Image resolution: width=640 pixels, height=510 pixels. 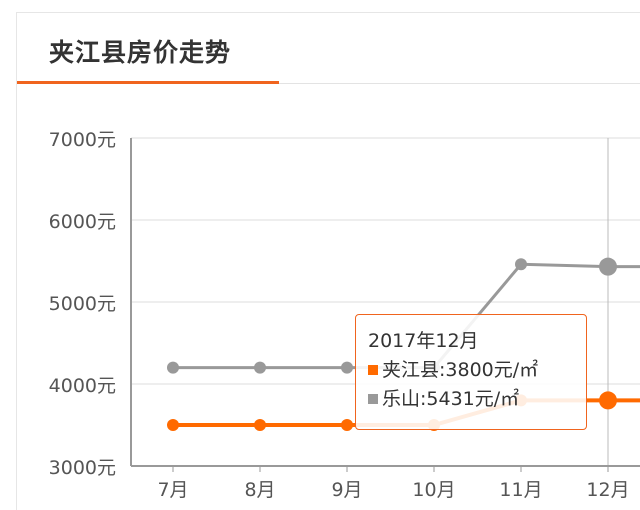 What do you see at coordinates (373, 370) in the screenshot?
I see `tooltip-swatch-local` at bounding box center [373, 370].